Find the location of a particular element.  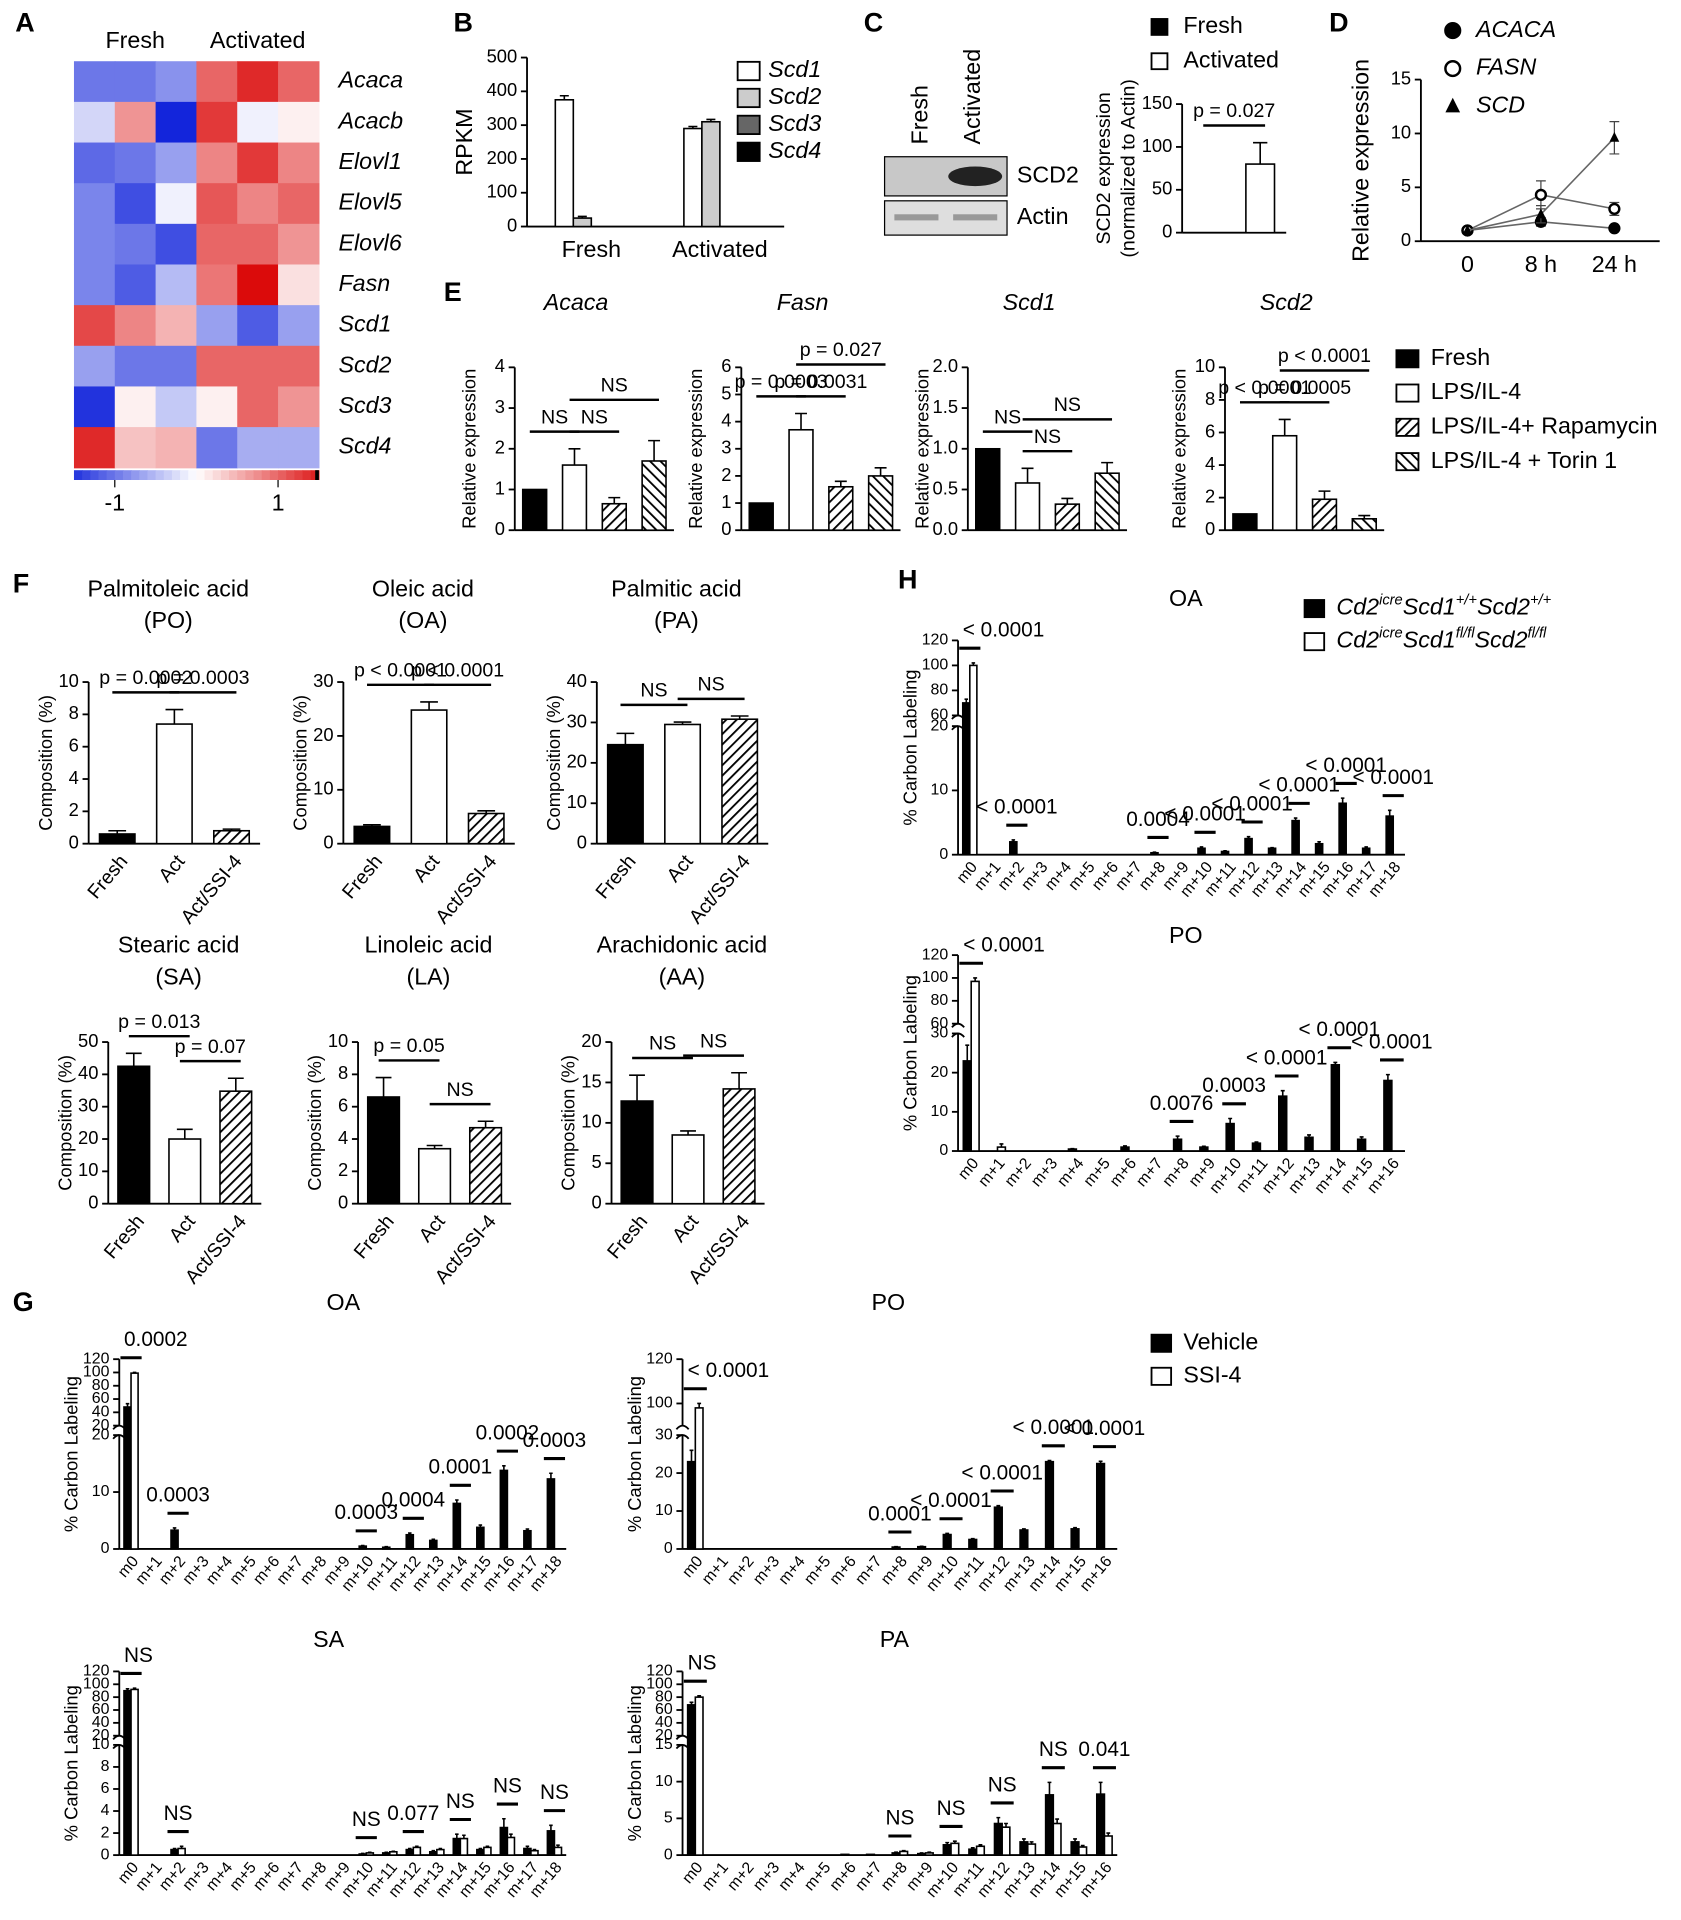

y-tick-label: 40 is located at coordinates (101, 1412).